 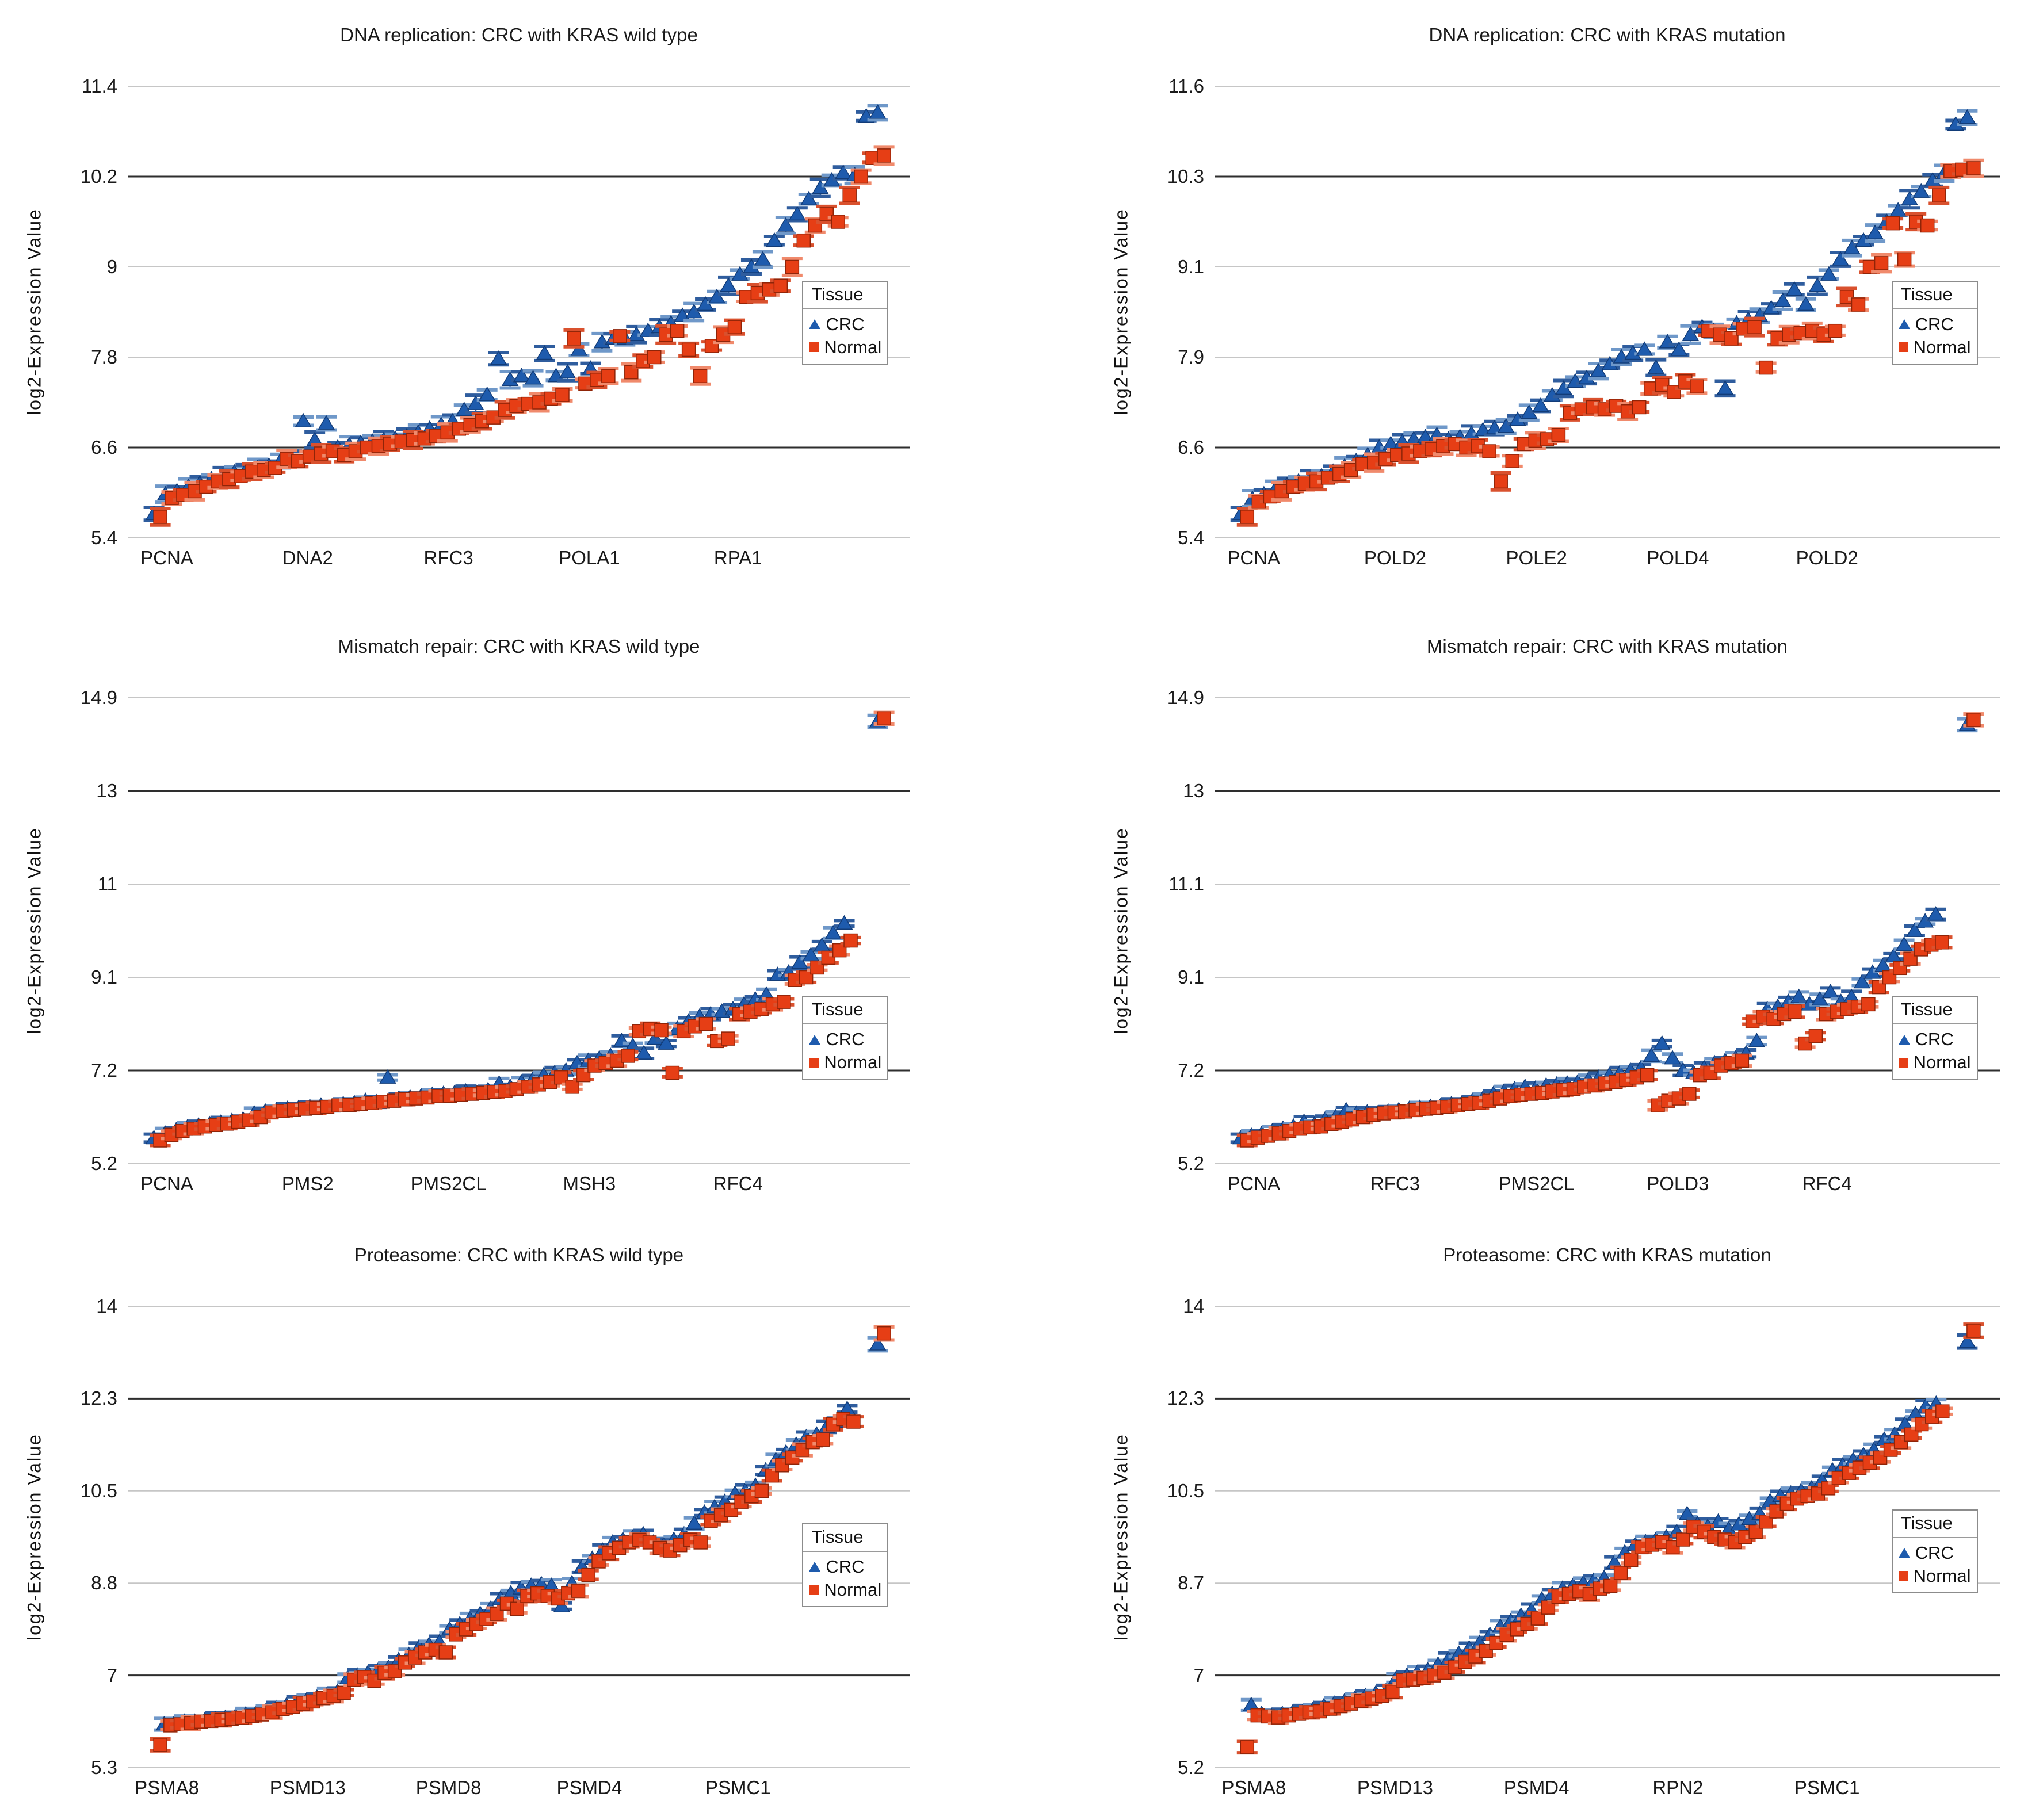 What do you see at coordinates (1536, 557) in the screenshot?
I see `x-tick-label: POLE2` at bounding box center [1536, 557].